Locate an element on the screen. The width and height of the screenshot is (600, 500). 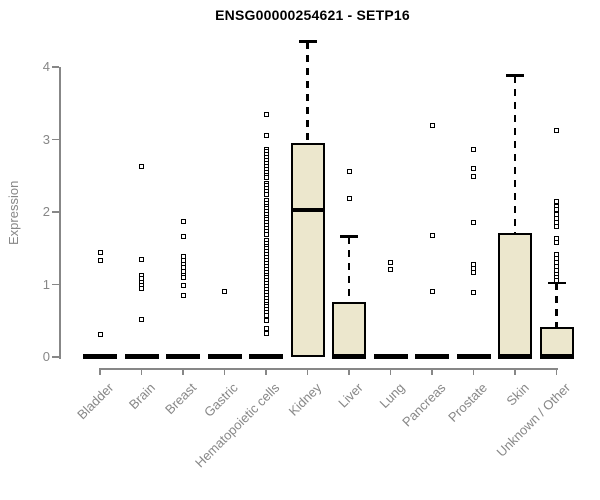
chart-title: ENSG00000254621 - SETP16 is located at coordinates (312, 15).